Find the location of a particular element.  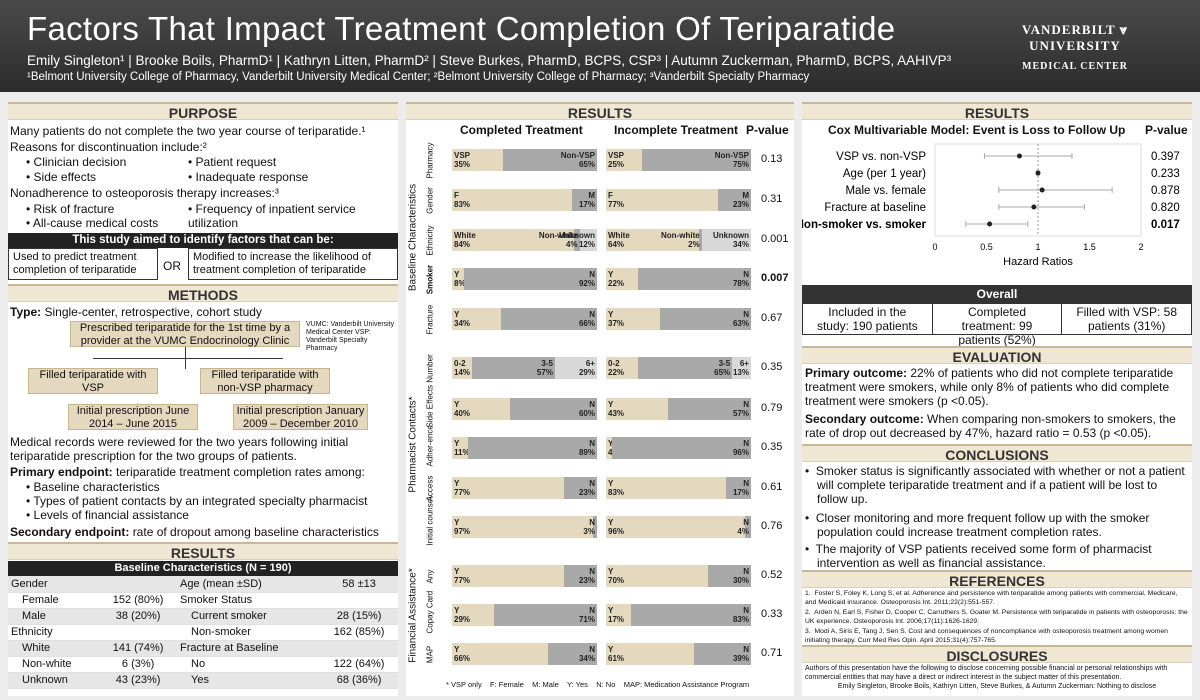

nonadh-1: • Risk of fracture is located at coordinates (70, 209).